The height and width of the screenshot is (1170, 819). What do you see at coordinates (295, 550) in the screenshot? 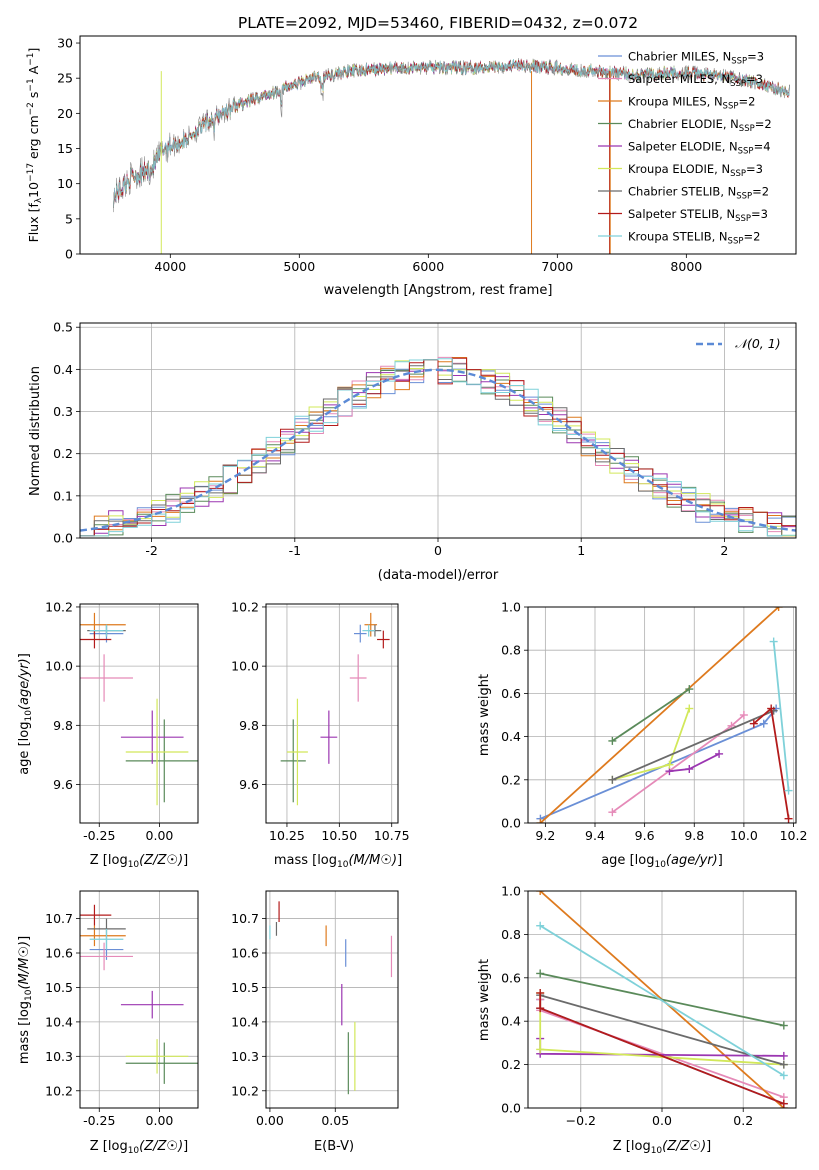
I see `x-tick-label: -1` at bounding box center [295, 550].